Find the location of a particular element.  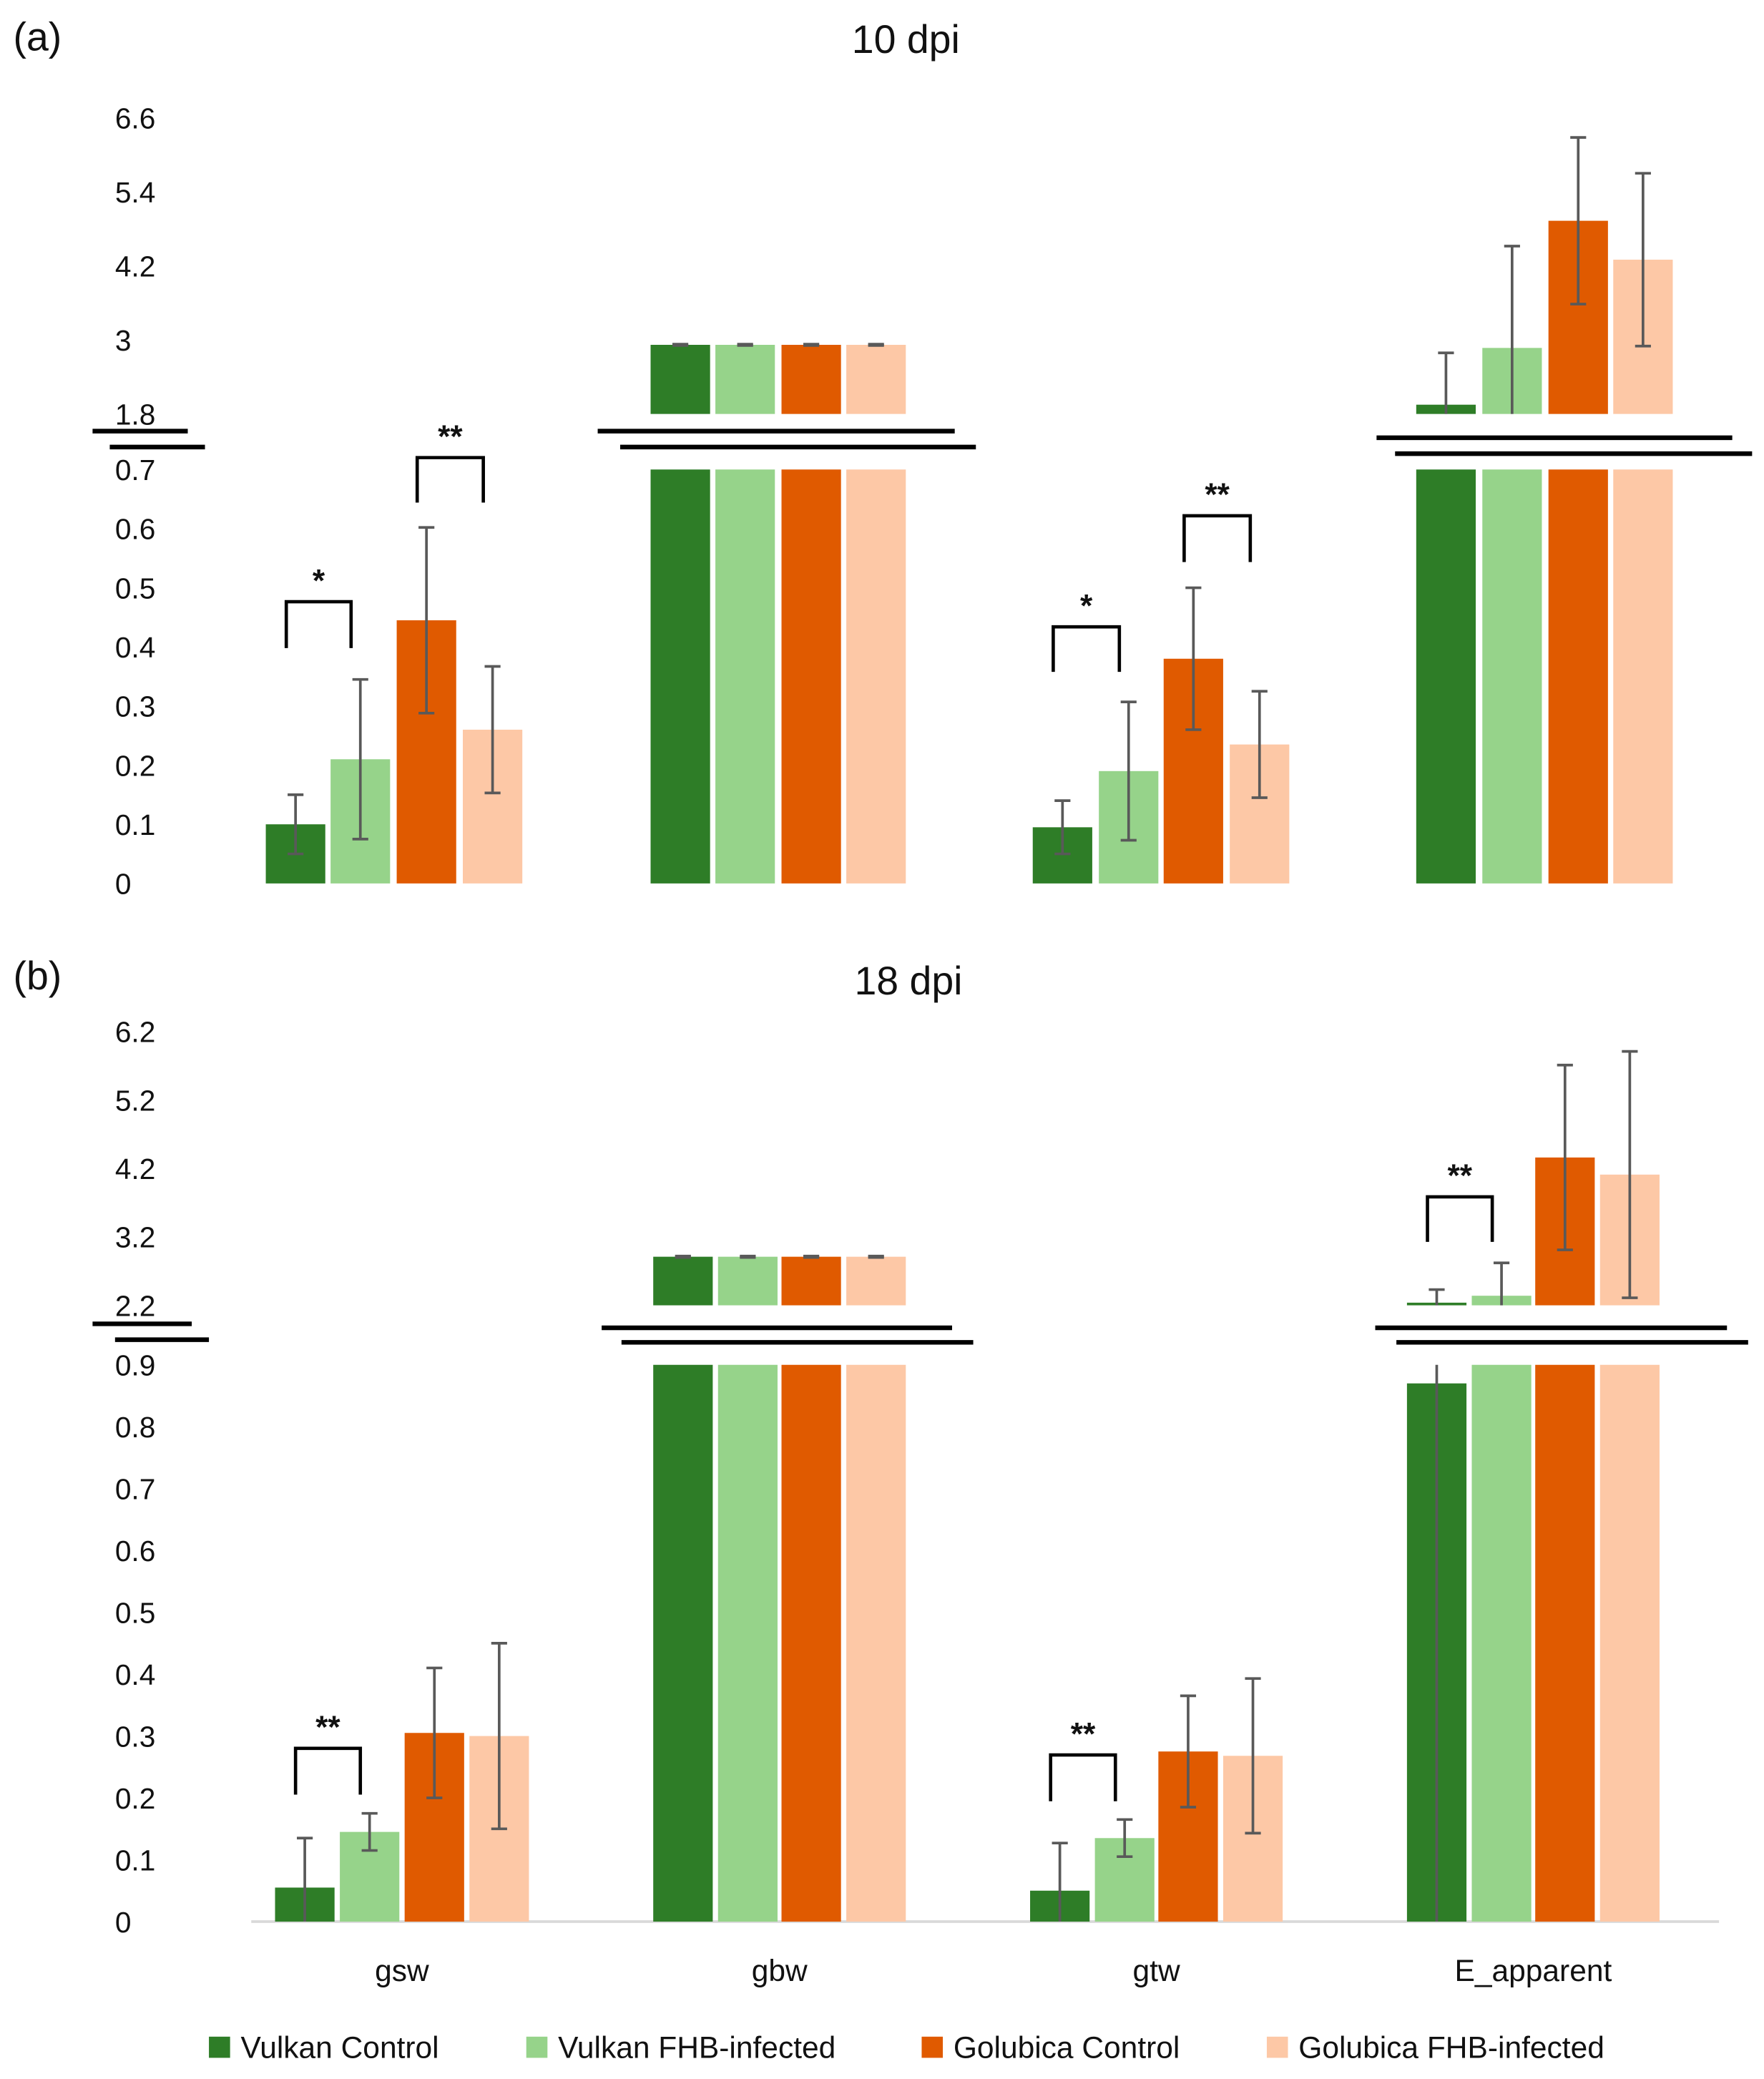

legend-label: Golubica FHB-infected is located at coordinates (1451, 2048).